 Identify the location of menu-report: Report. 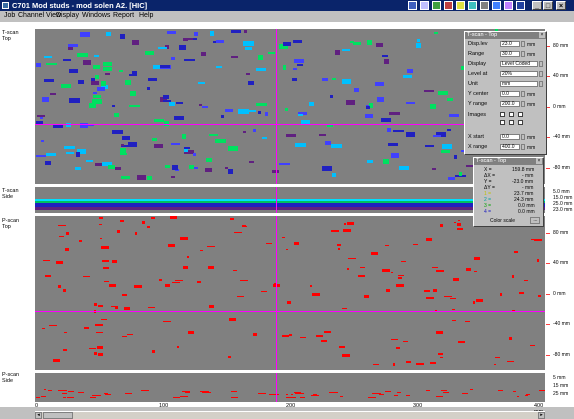
(124, 15).